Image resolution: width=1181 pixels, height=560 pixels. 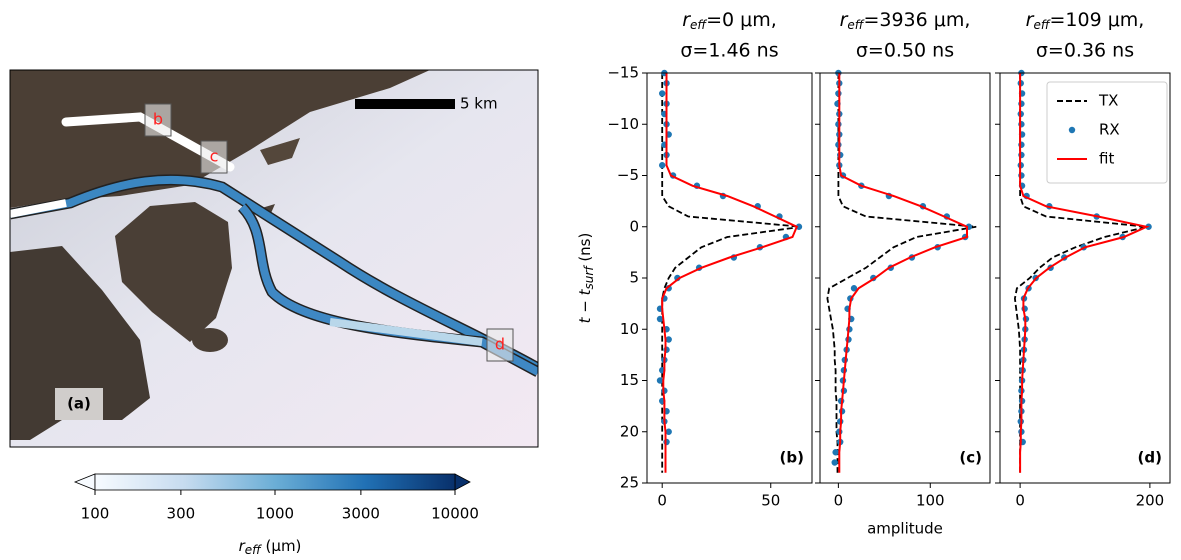 I want to click on marker-label: b, so click(x=158, y=119).